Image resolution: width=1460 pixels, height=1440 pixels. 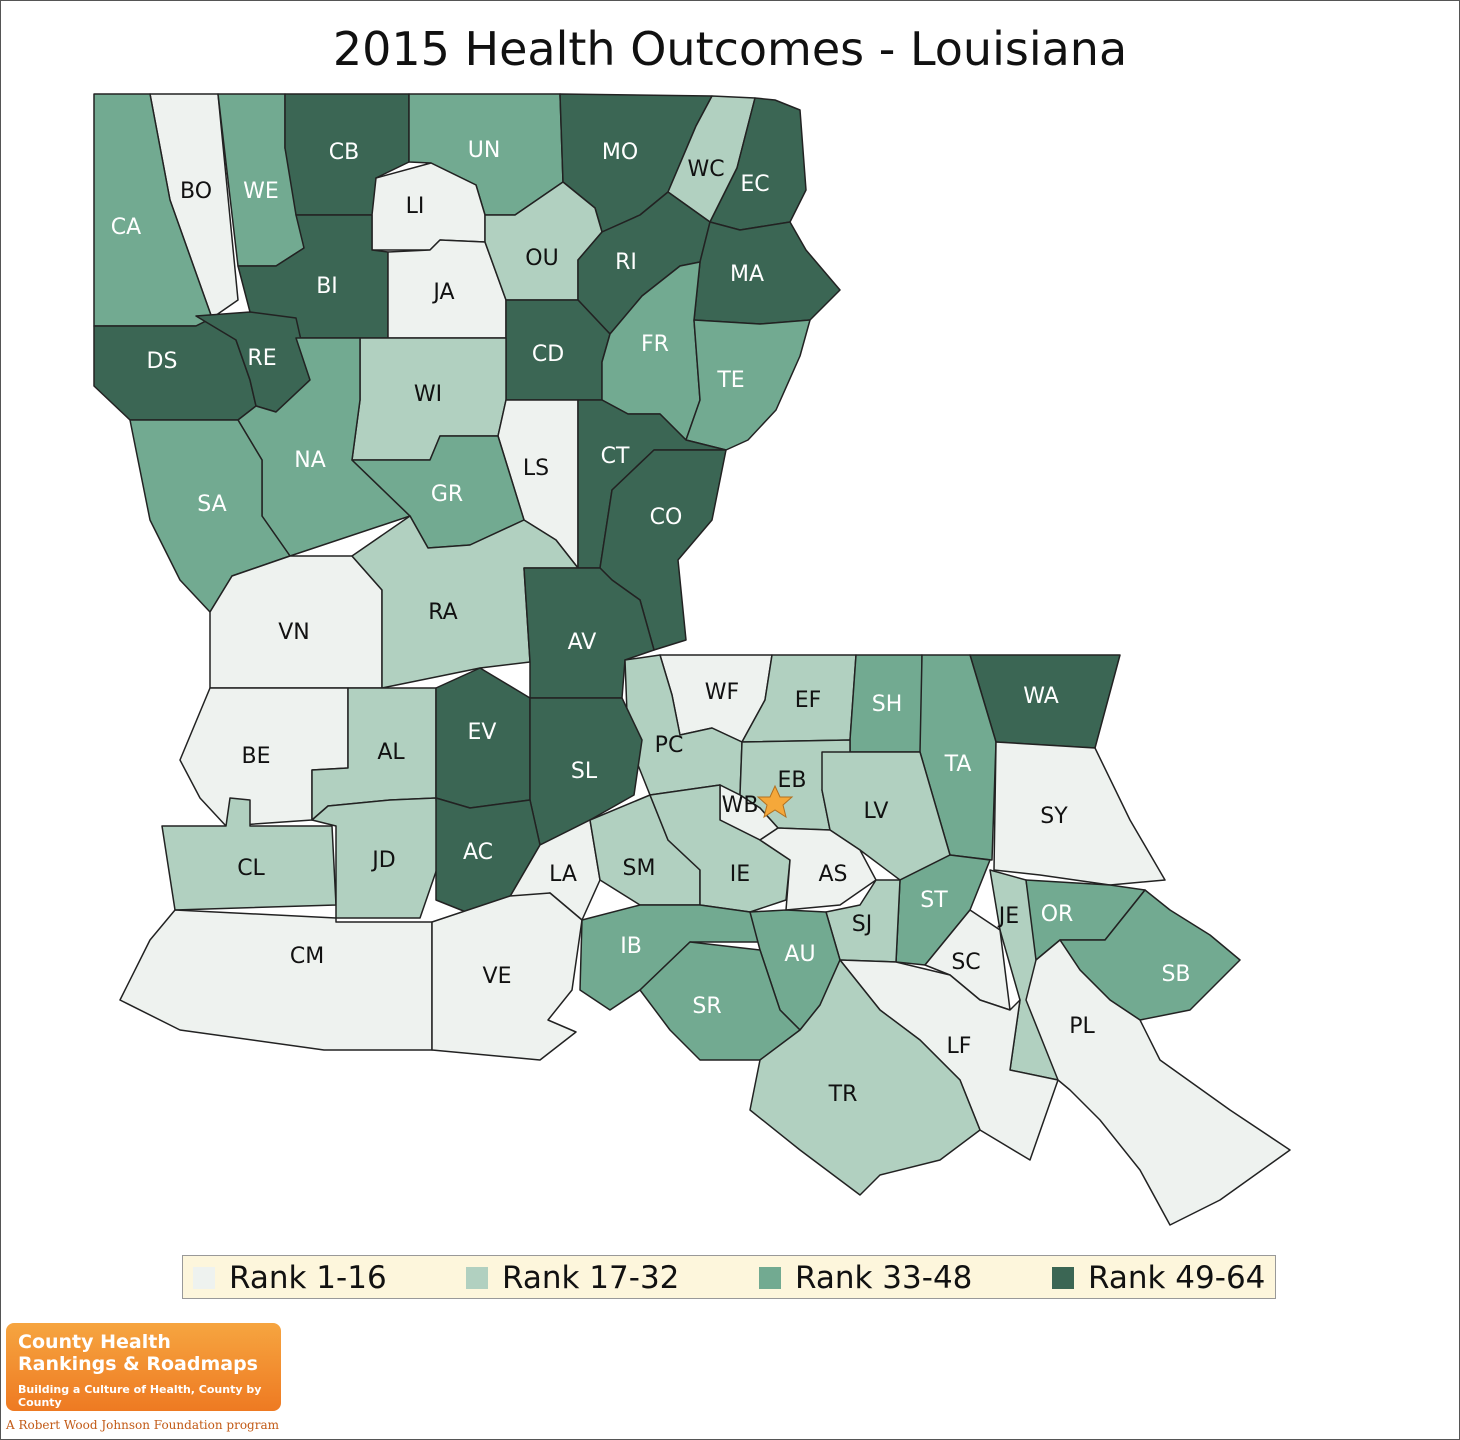 I want to click on parish-te, so click(x=748, y=385).